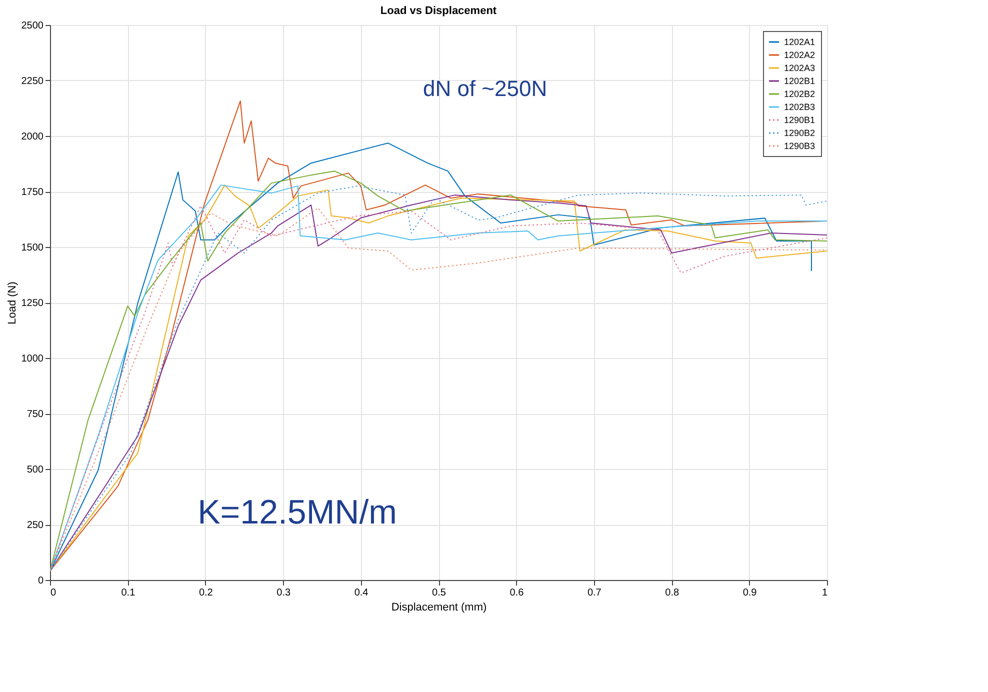  Describe the element at coordinates (361, 593) in the screenshot. I see `x-tick-label: 0.4` at that location.